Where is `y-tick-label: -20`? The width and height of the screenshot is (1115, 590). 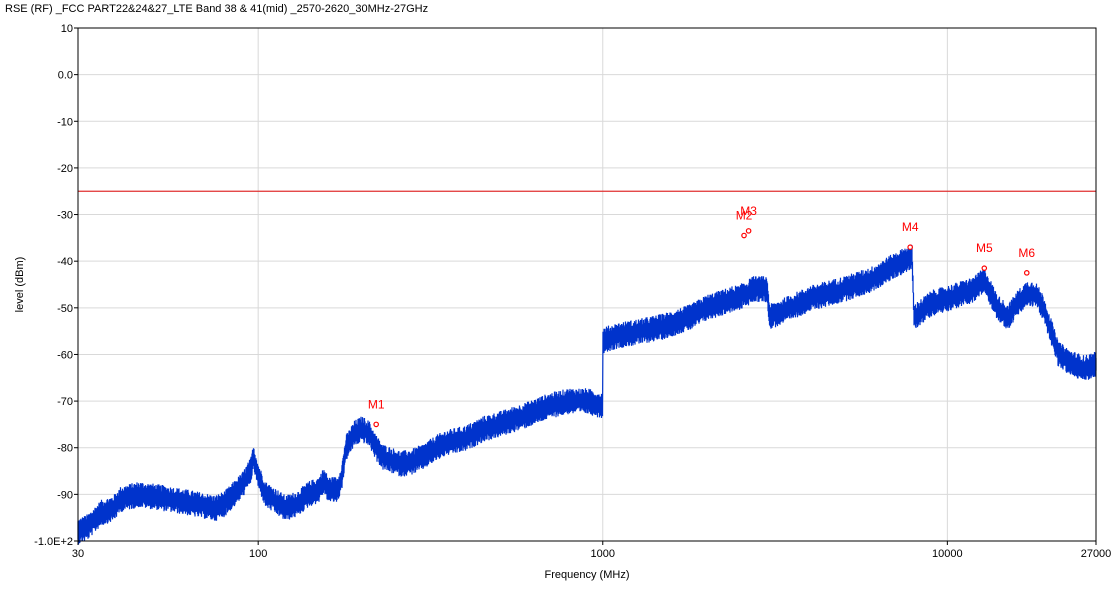 y-tick-label: -20 is located at coordinates (65, 169).